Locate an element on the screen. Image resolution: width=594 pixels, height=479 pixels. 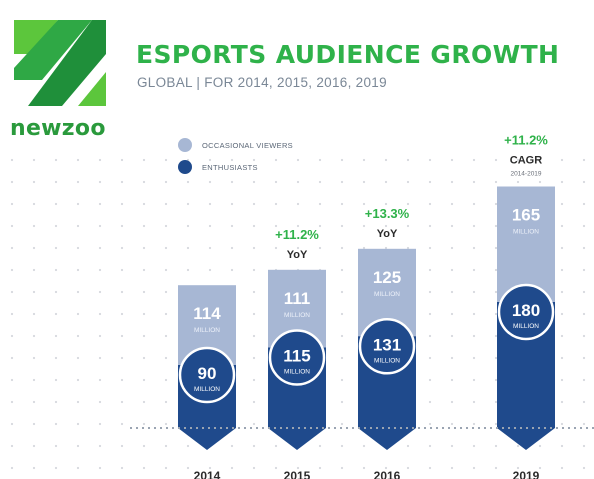
growth-label-2015: YoY is located at coordinates (297, 255).